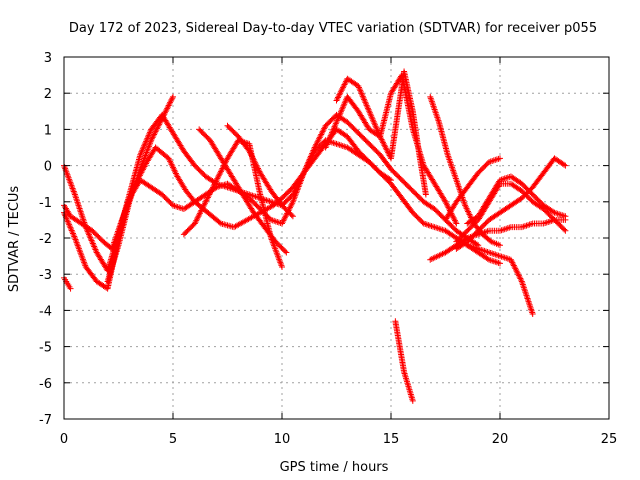  Describe the element at coordinates (45, 311) in the screenshot. I see `y-tick-label: -4` at that location.